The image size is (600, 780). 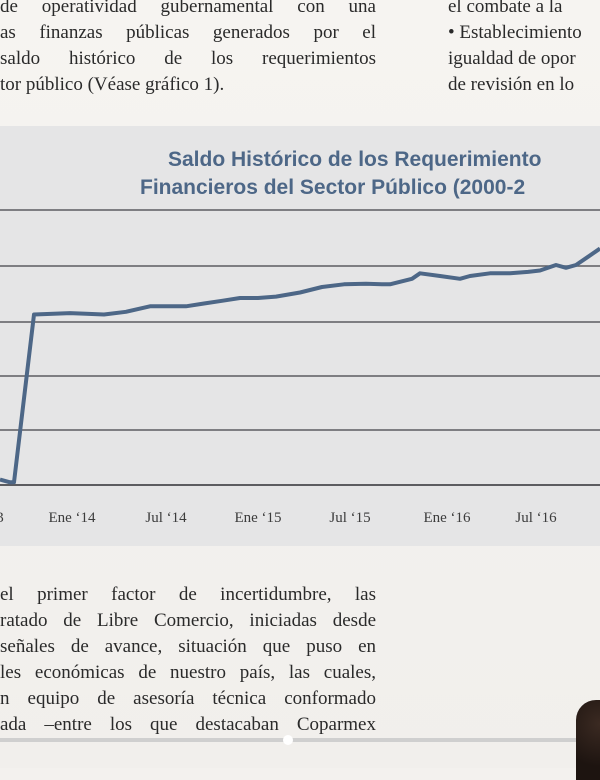 What do you see at coordinates (188, 646) in the screenshot?
I see `text-line: señales de avance, situación que puso en` at bounding box center [188, 646].